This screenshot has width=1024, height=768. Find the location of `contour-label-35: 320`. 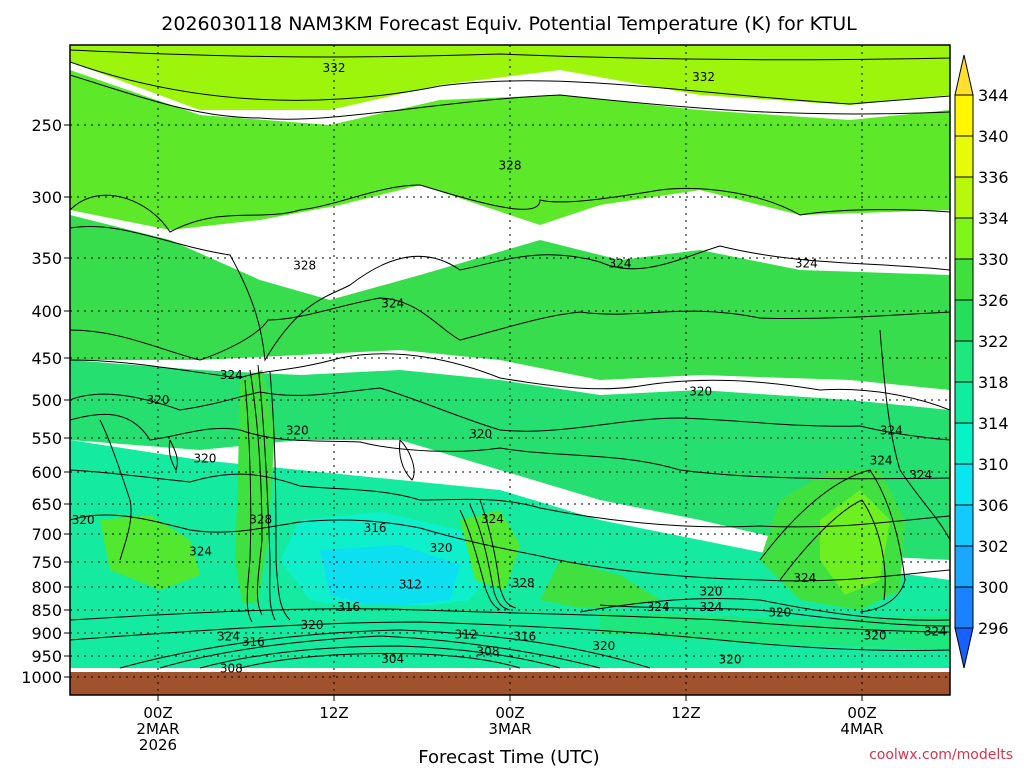

contour-label-35: 320 is located at coordinates (603, 646).